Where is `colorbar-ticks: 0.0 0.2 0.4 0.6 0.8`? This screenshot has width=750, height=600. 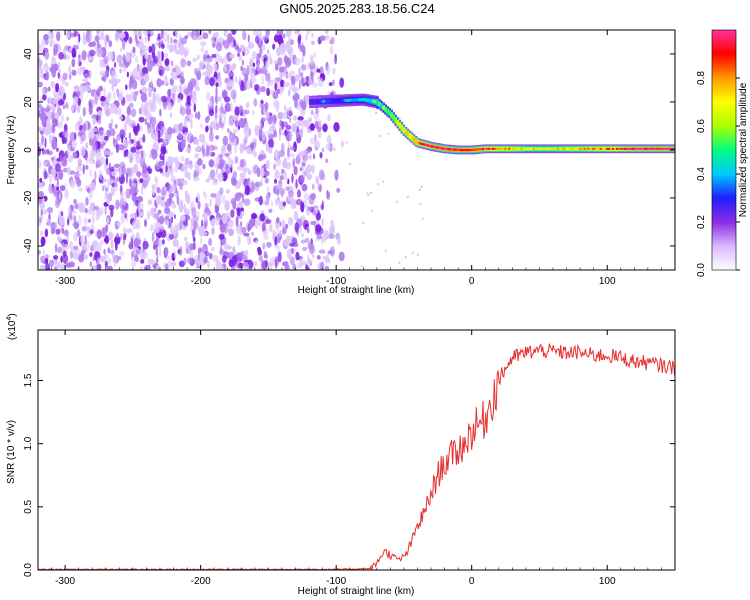 colorbar-ticks: 0.0 0.2 0.4 0.6 0.8 is located at coordinates (718, 174).